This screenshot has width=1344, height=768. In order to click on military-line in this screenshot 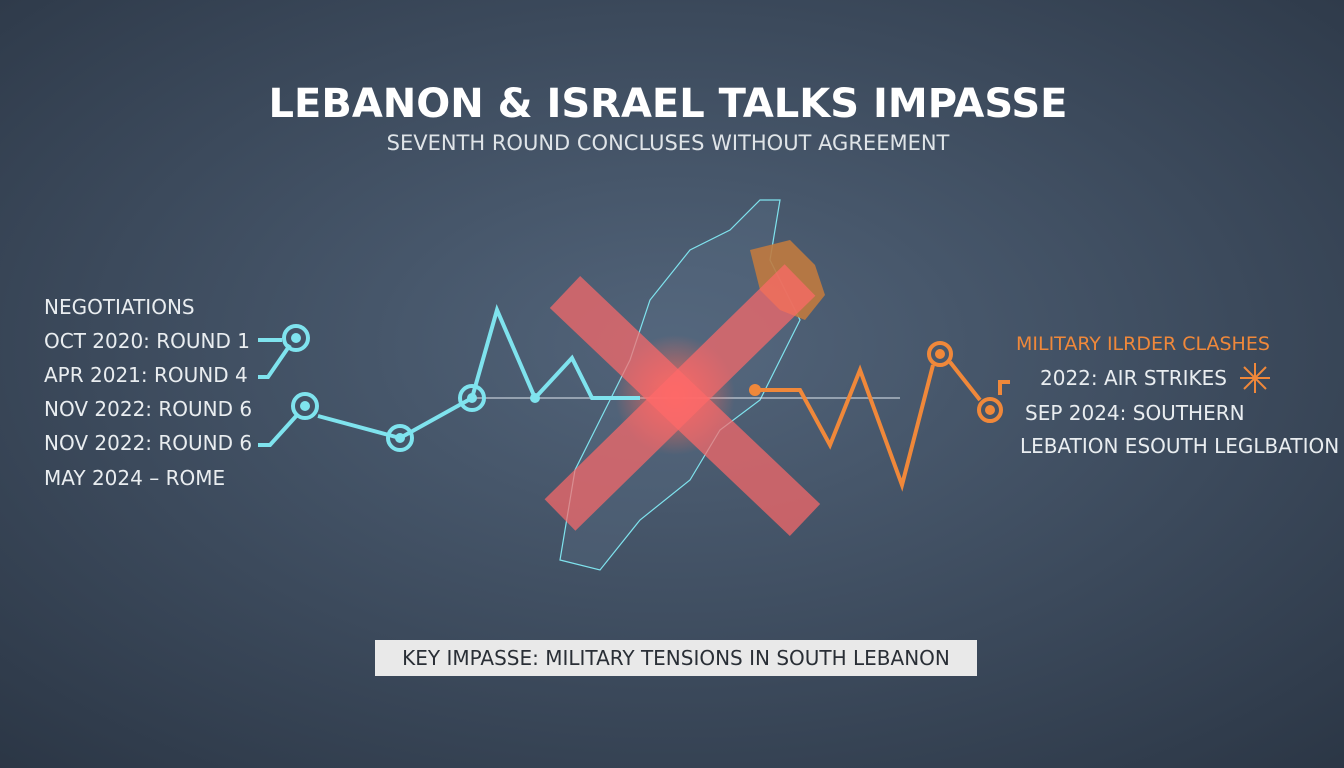, I will do `click(882, 416)`.